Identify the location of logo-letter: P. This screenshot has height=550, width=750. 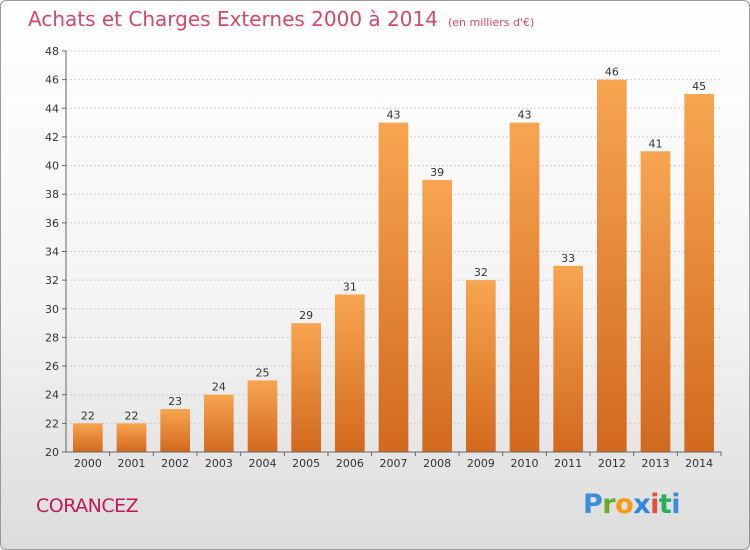
(593, 504).